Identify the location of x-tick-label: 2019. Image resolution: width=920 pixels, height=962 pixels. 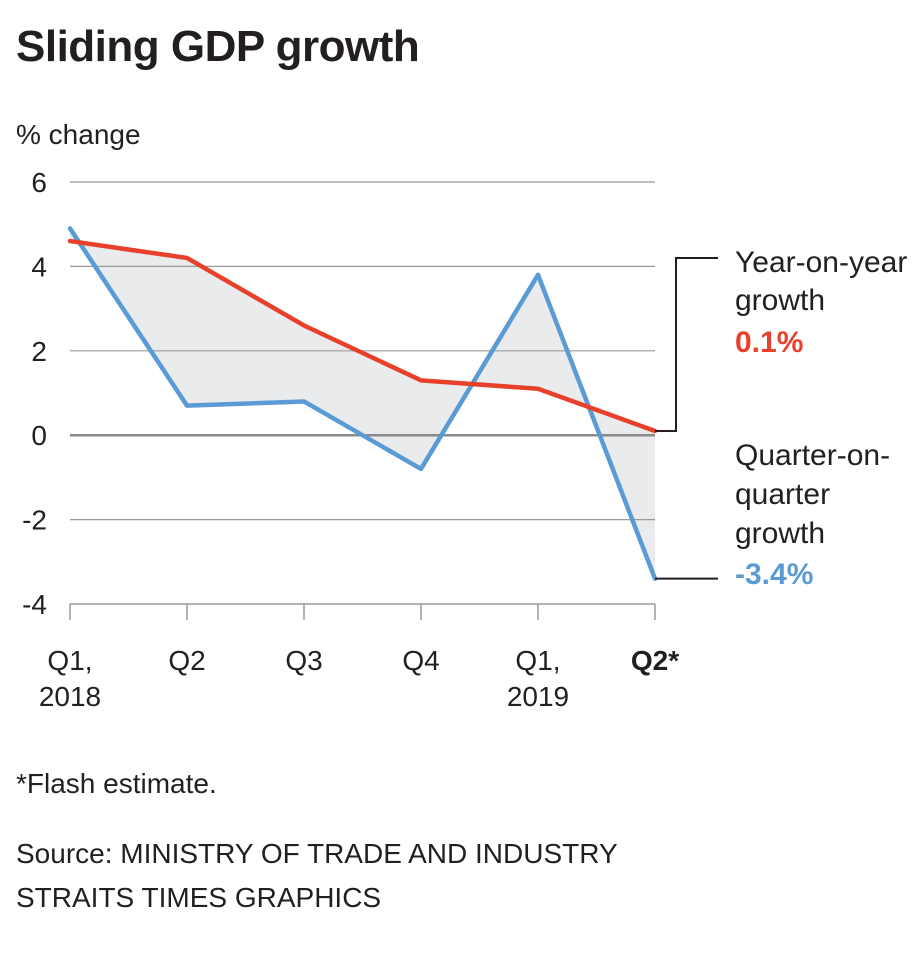
(538, 696).